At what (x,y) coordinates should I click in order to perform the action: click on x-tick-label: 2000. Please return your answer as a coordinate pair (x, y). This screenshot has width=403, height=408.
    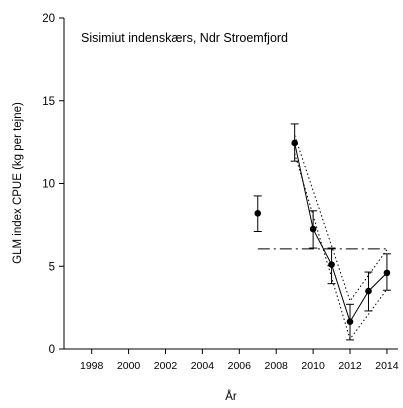
    Looking at the image, I should click on (129, 366).